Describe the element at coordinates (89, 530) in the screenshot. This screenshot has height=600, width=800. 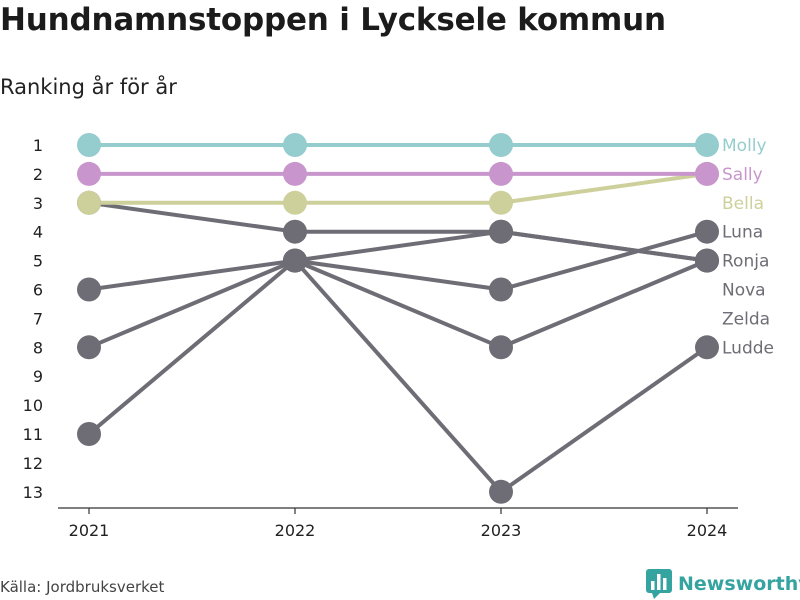
I see `x-tick-label: 2021` at that location.